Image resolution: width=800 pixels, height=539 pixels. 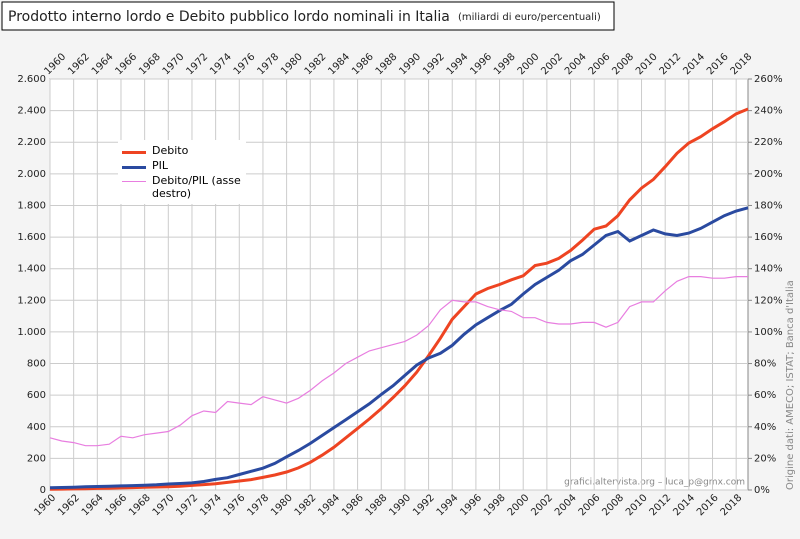 What do you see at coordinates (36, 427) in the screenshot?
I see `y-tick-label: 400` at bounding box center [36, 427].